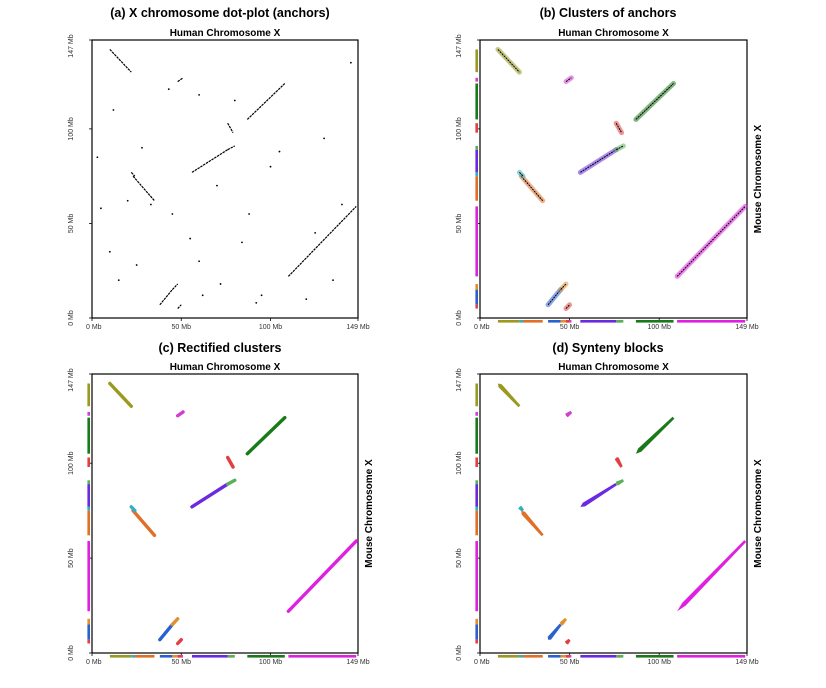  What do you see at coordinates (225, 179) in the screenshot?
I see `plot-frame` at bounding box center [225, 179].